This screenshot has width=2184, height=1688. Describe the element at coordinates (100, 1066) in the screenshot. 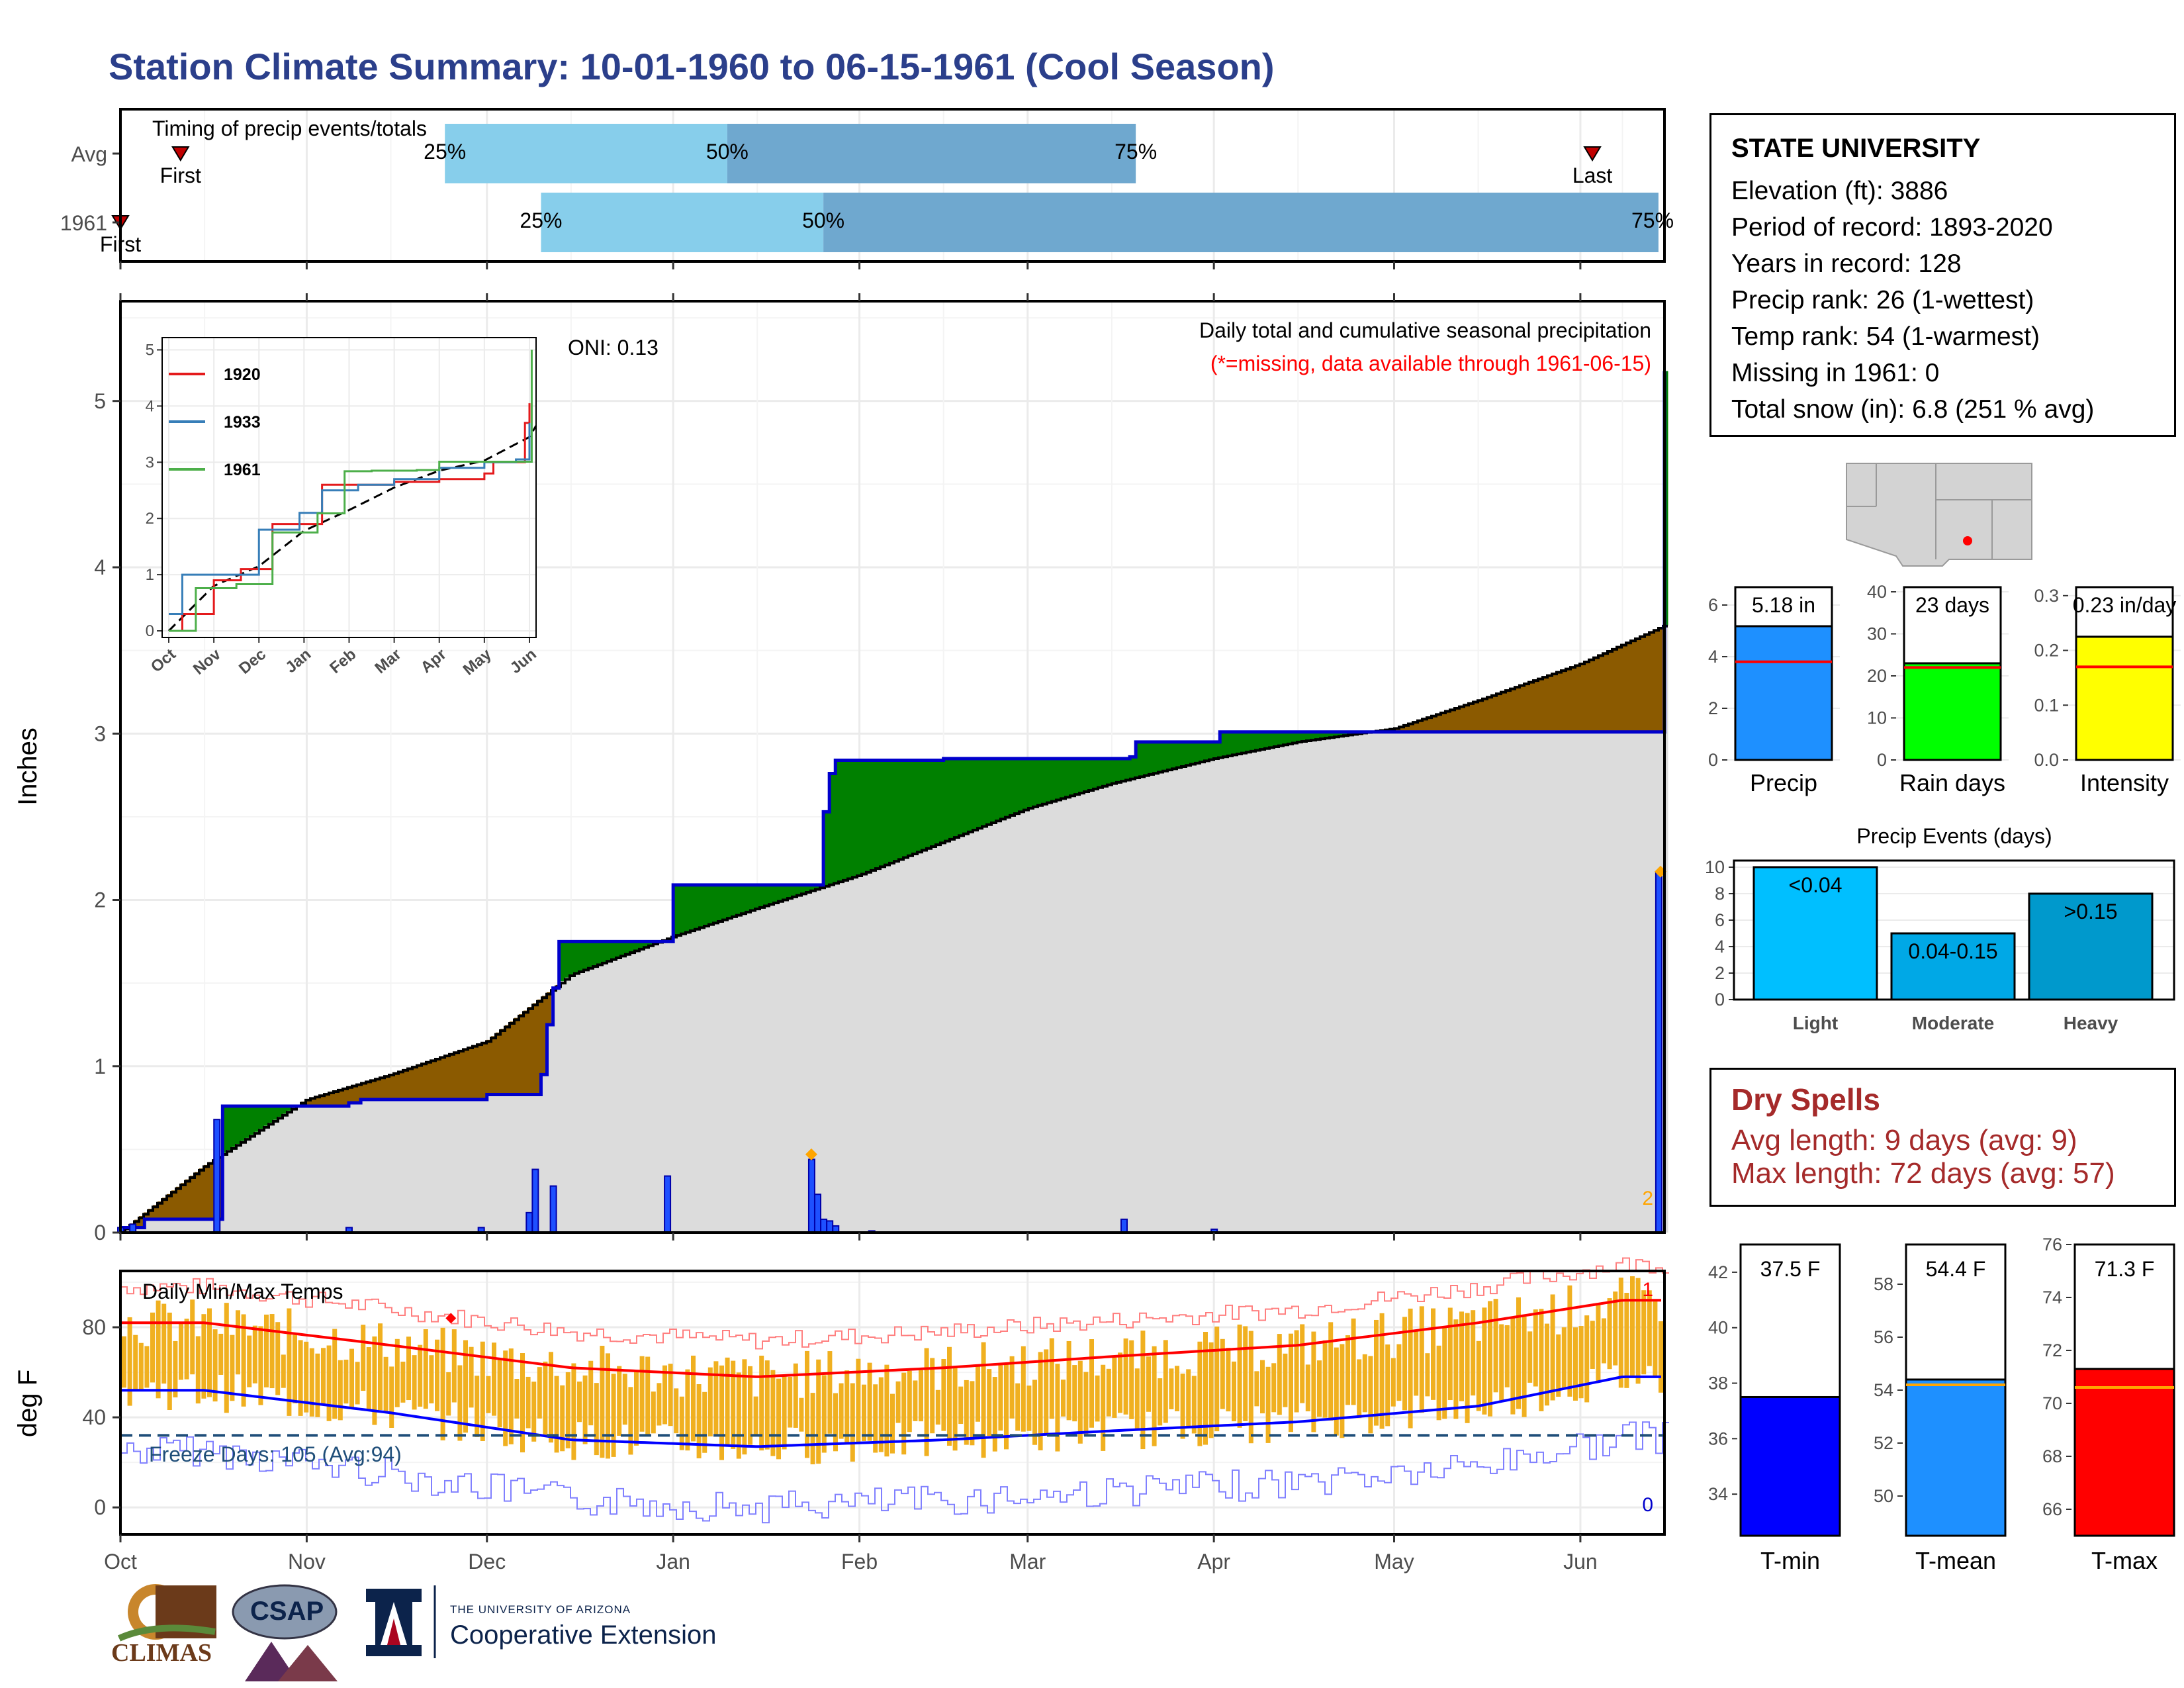

I see `precip-y-tick-label: 1` at that location.